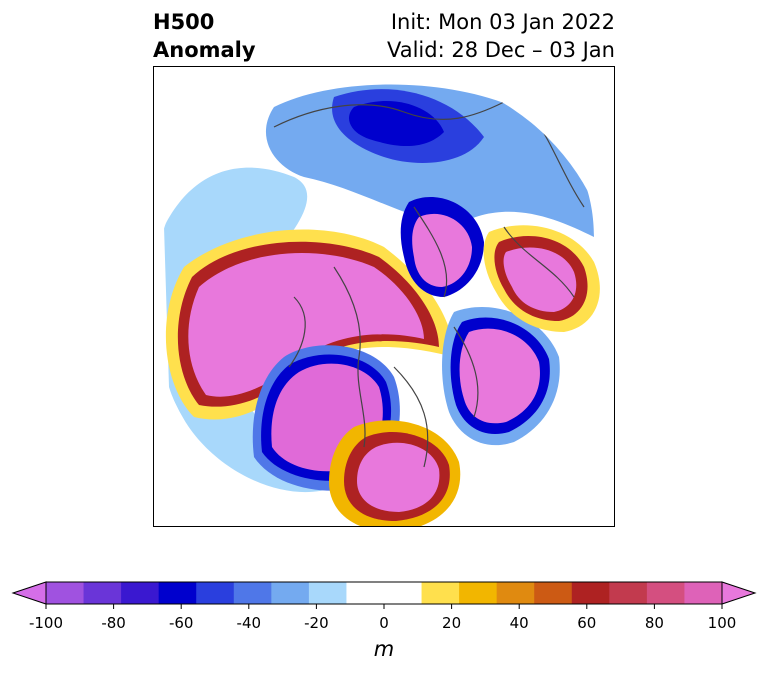 This screenshot has height=673, width=768. Describe the element at coordinates (722, 623) in the screenshot. I see `colorbar-tick-label: 100` at that location.